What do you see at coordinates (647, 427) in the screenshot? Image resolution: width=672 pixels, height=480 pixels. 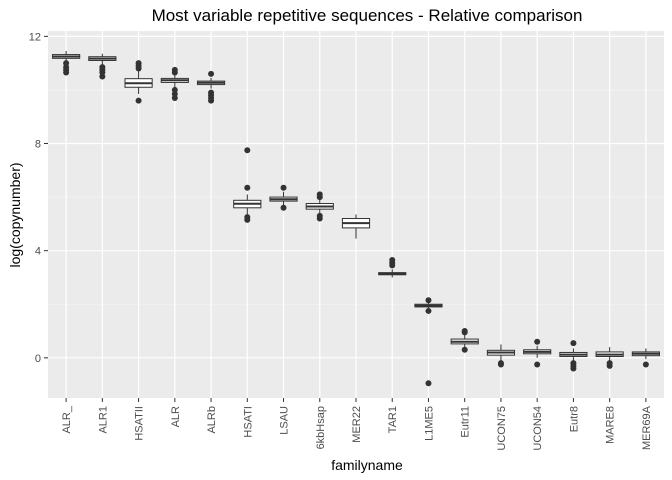 I see `x-tick-label: MER69A` at bounding box center [647, 427].